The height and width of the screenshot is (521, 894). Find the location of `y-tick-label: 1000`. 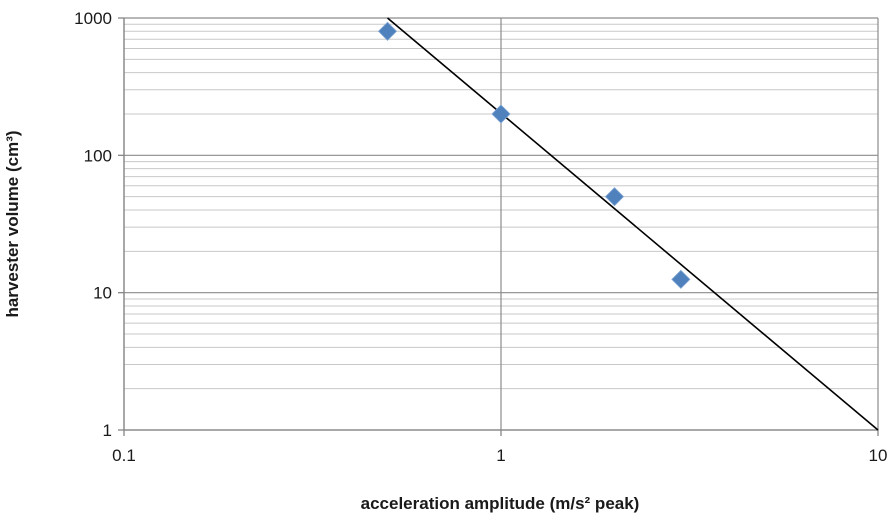

y-tick-label: 1000 is located at coordinates (93, 18).